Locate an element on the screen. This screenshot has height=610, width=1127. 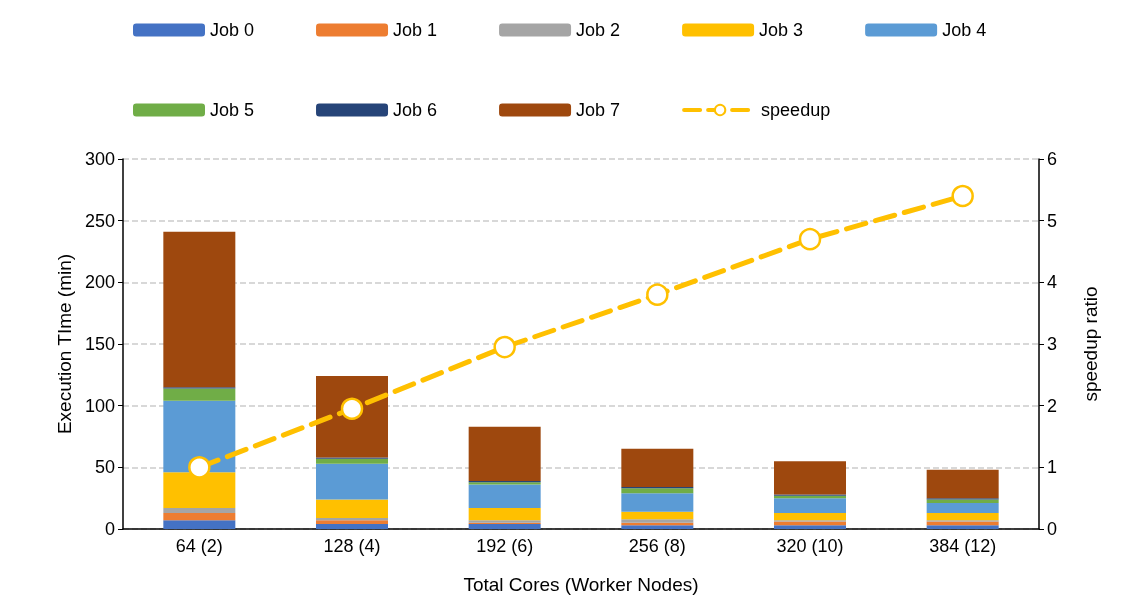
legend-label: speedup is located at coordinates (796, 110).